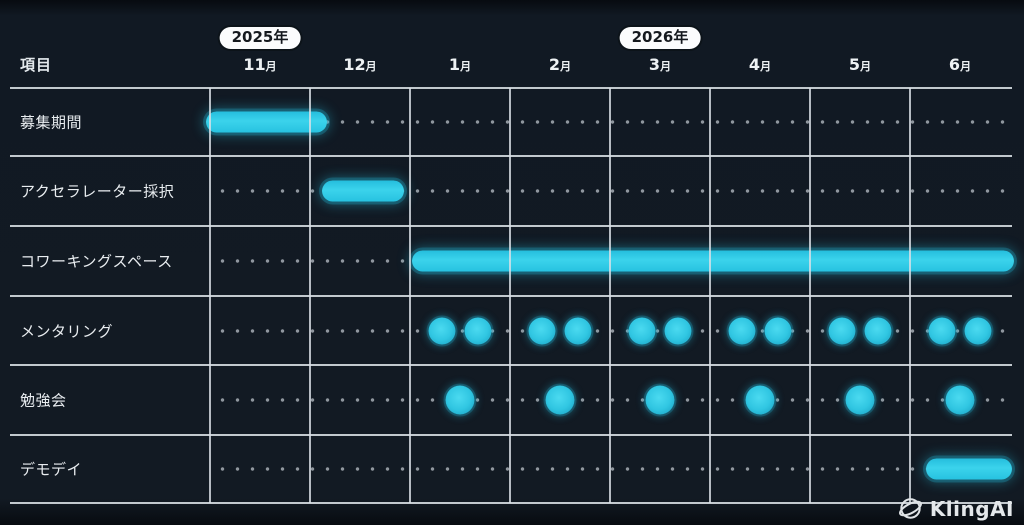  I want to click on month-label: 11月, so click(260, 64).